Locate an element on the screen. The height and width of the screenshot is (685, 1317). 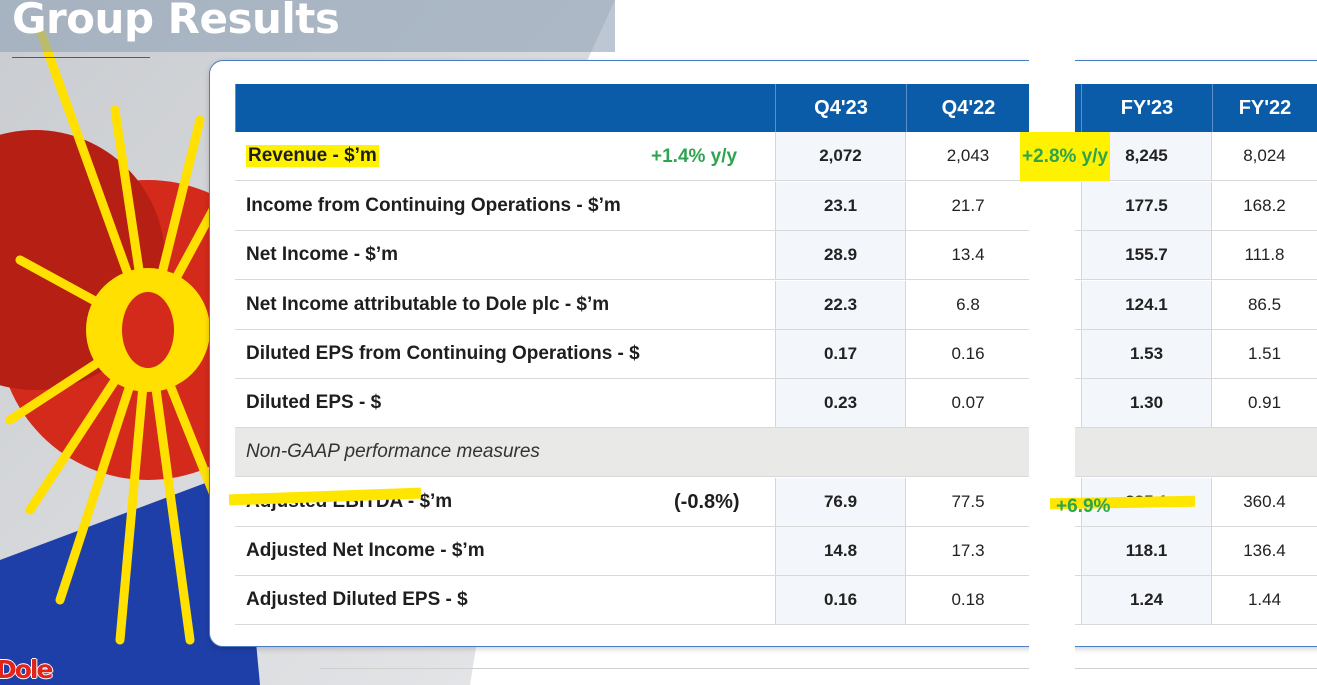
revenue-fy-yoy-annotation: +2.8% y/y is located at coordinates (1065, 156).